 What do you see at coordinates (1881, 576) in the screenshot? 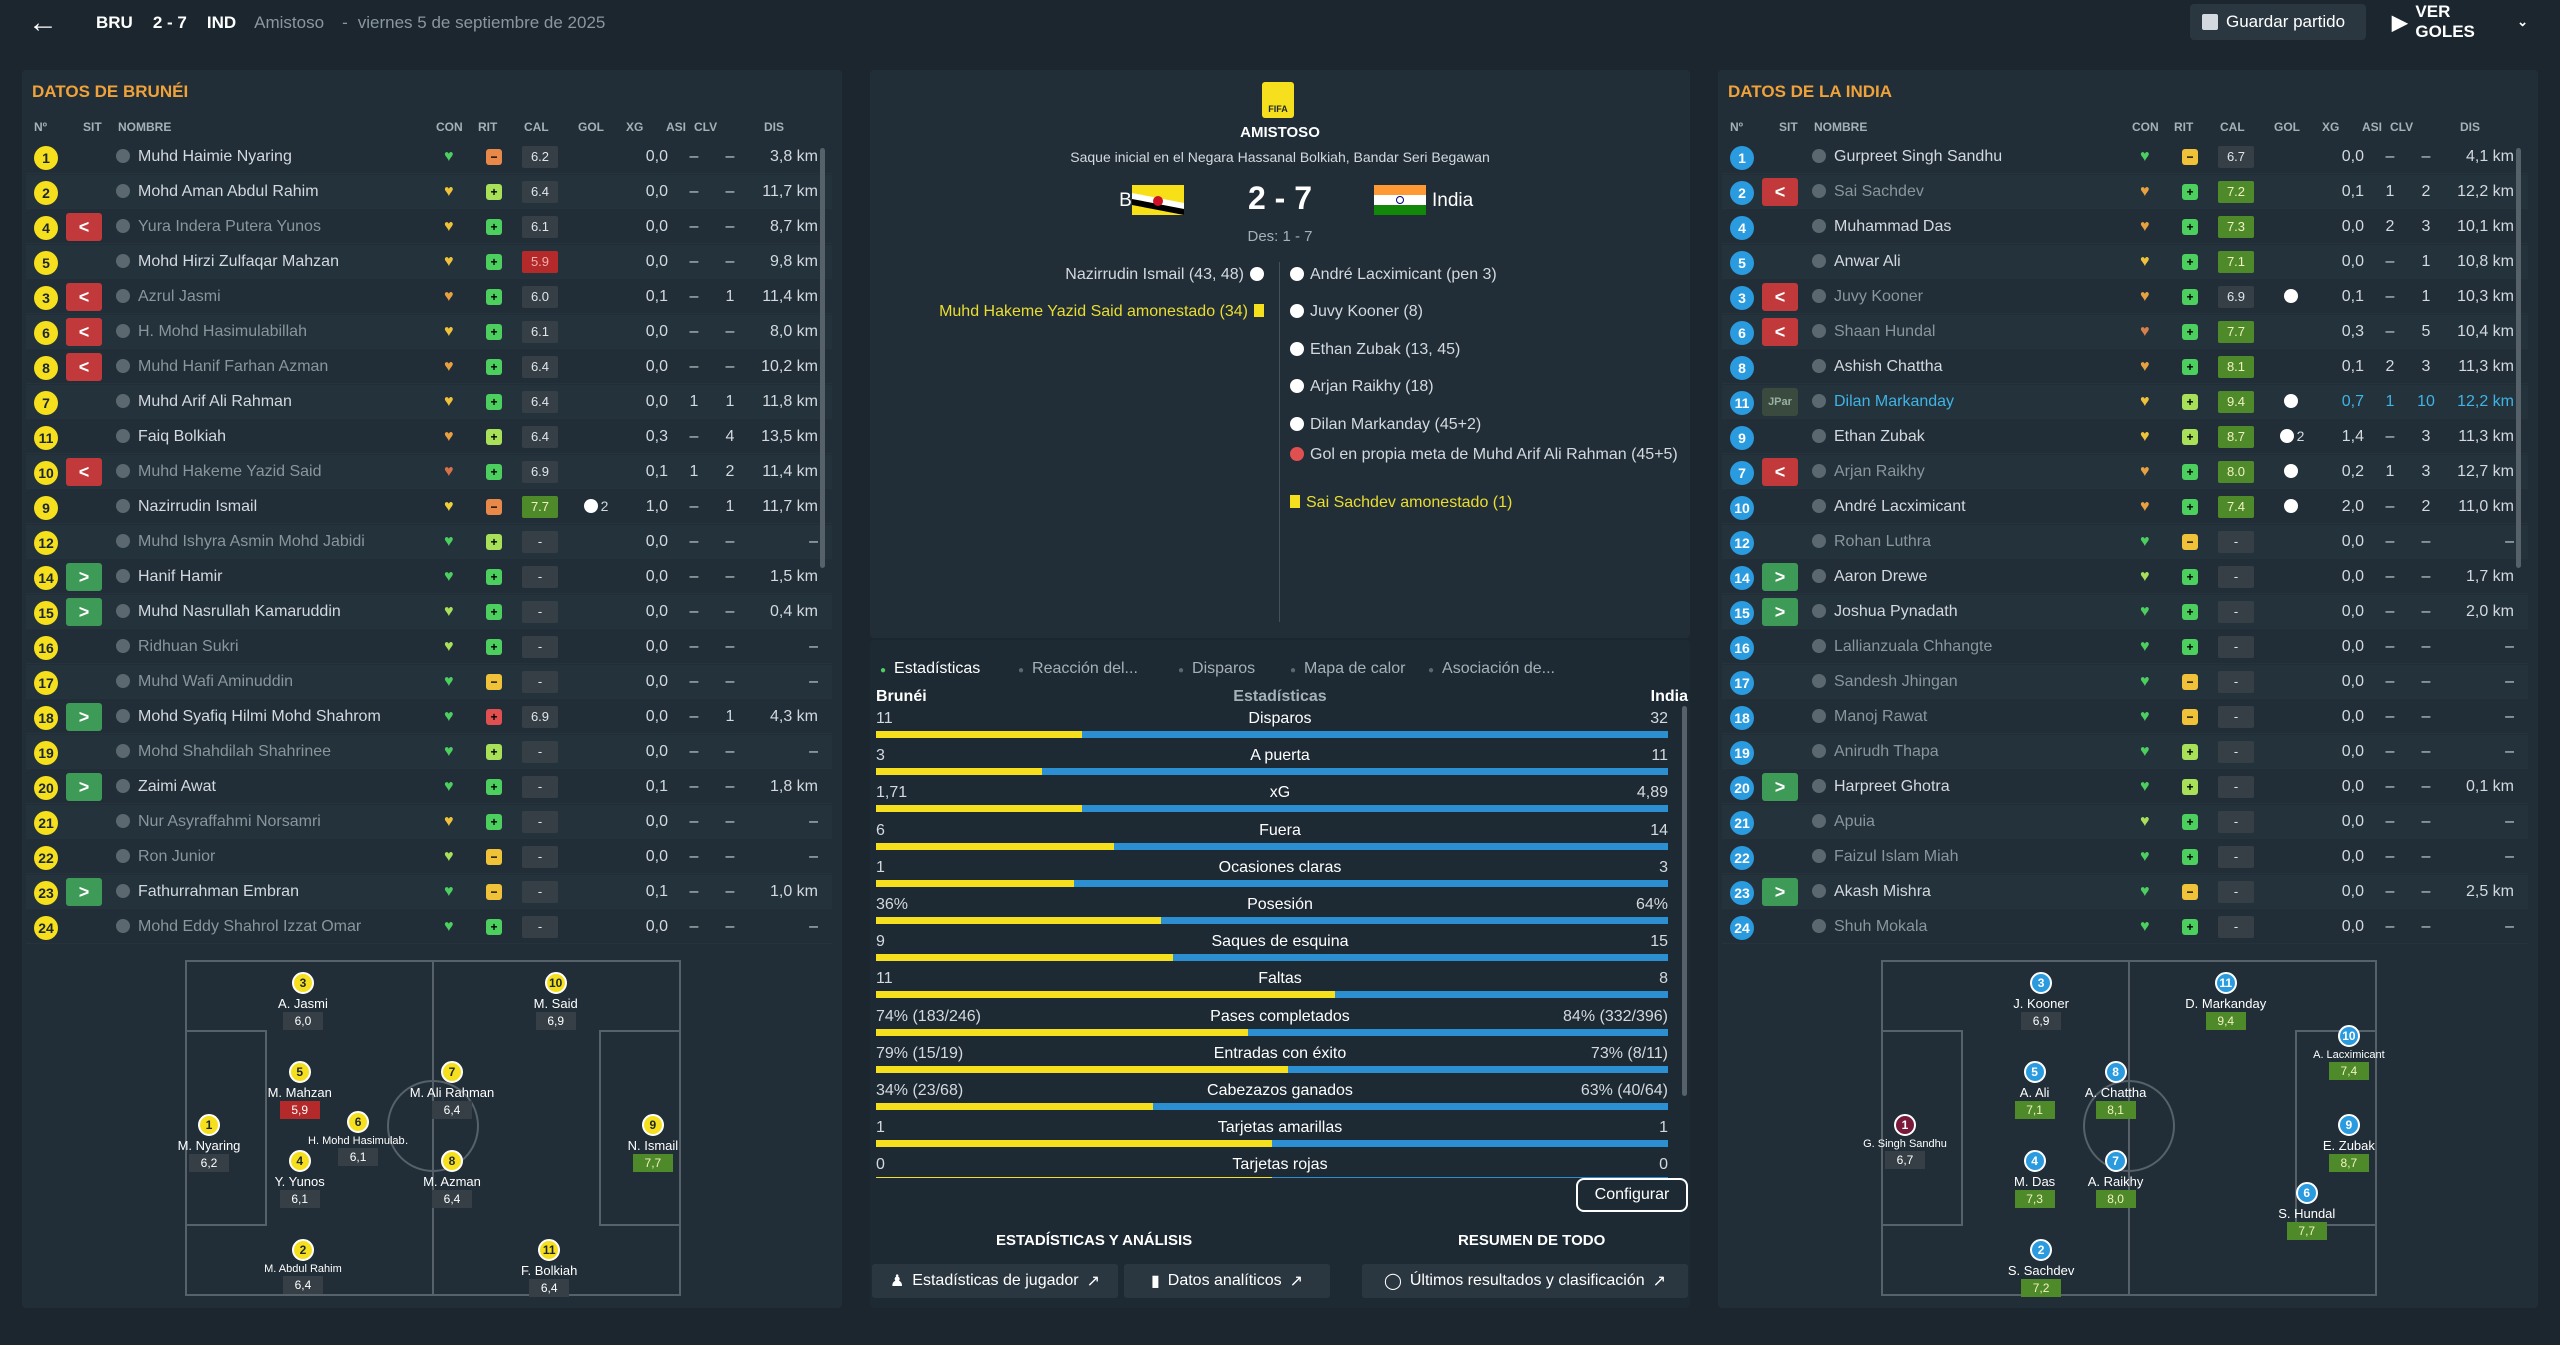
I see `player-name: Aaron Drewe` at bounding box center [1881, 576].